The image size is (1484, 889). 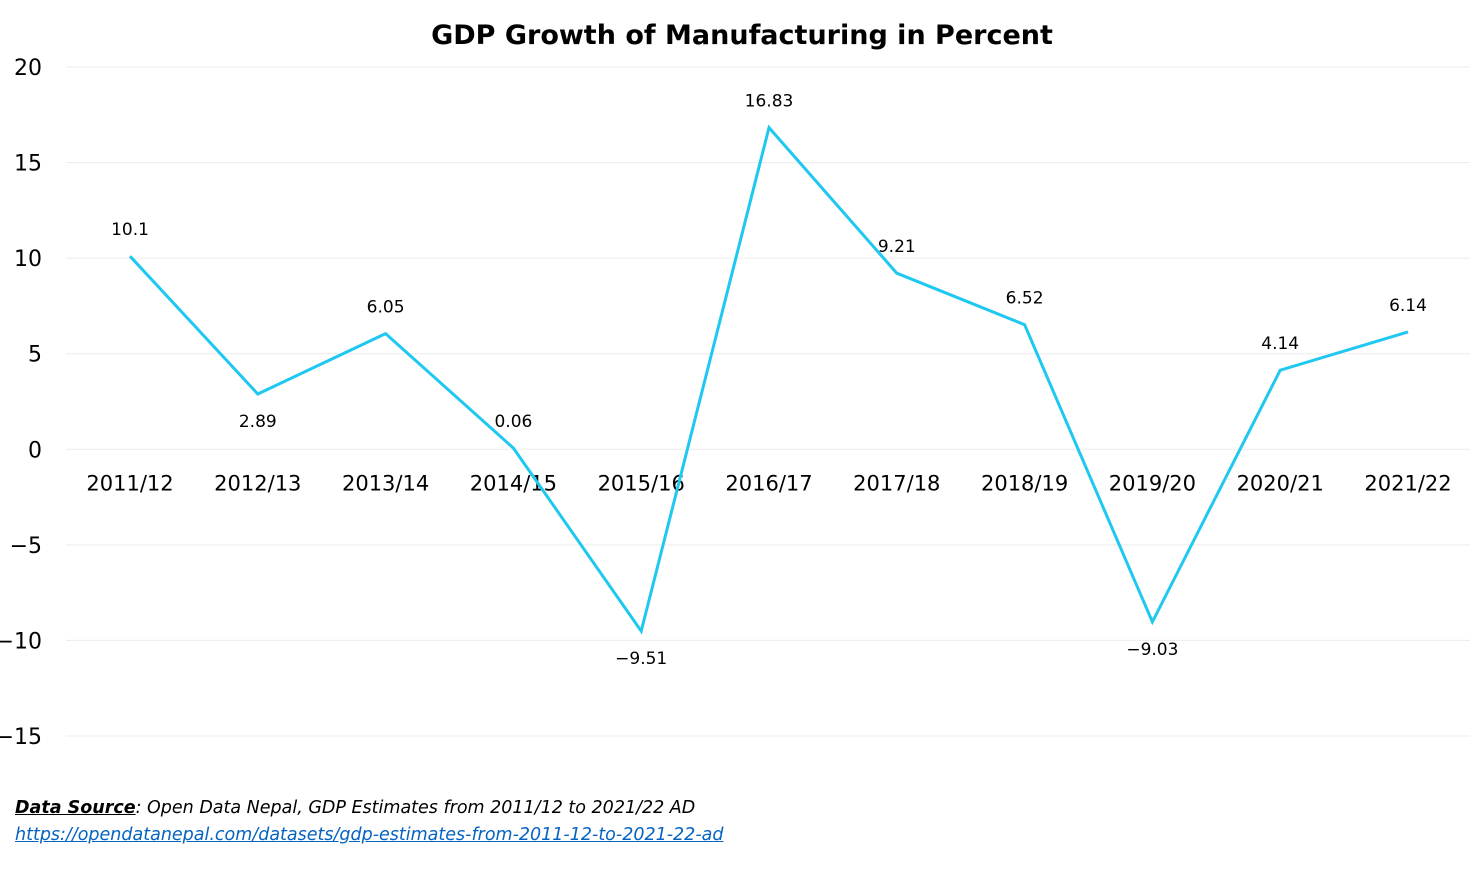 What do you see at coordinates (21, 737) in the screenshot?
I see `y-tick-label: −15` at bounding box center [21, 737].